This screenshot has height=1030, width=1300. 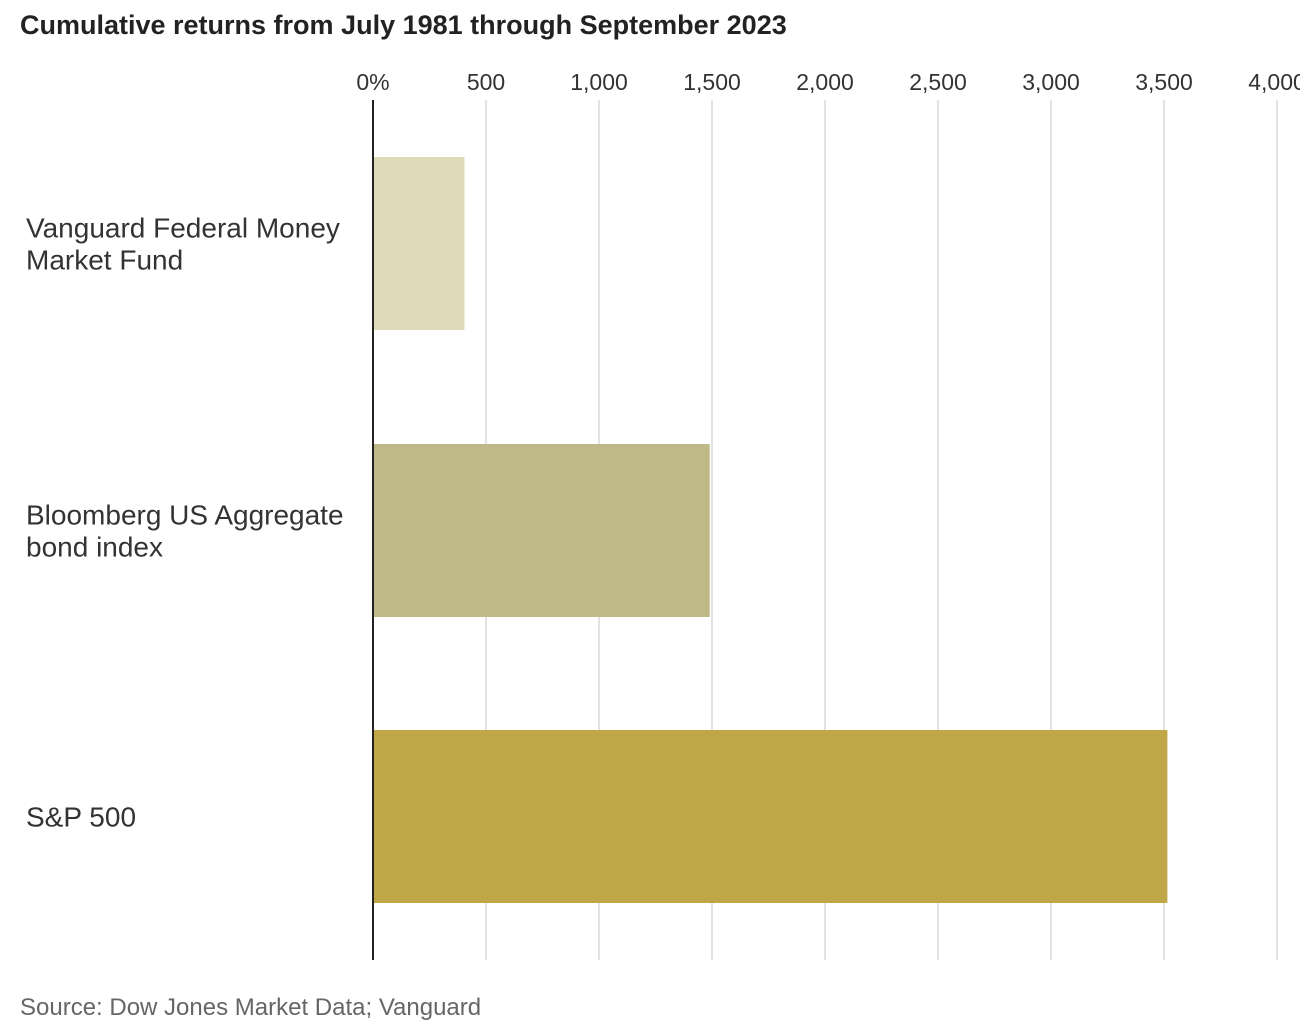 What do you see at coordinates (372, 82) in the screenshot?
I see `x-tick-label: 0%` at bounding box center [372, 82].